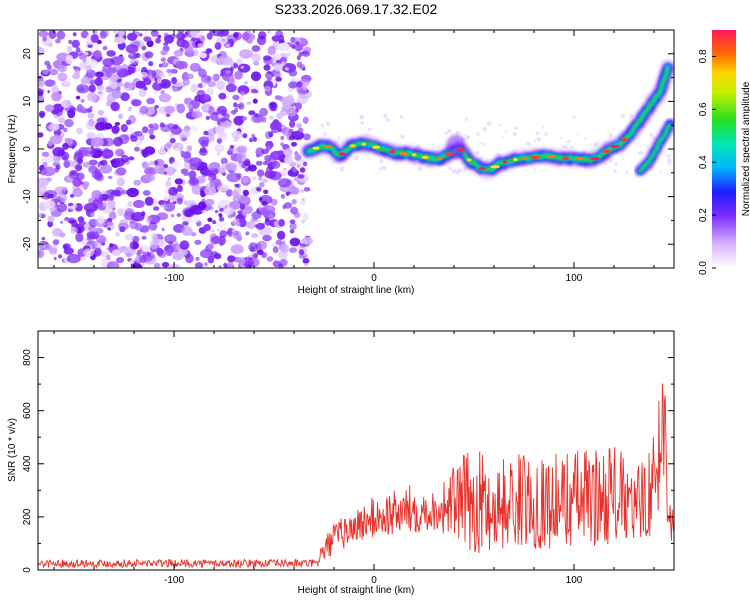  What do you see at coordinates (27, 516) in the screenshot?
I see `y-tick-label: 200` at bounding box center [27, 516].